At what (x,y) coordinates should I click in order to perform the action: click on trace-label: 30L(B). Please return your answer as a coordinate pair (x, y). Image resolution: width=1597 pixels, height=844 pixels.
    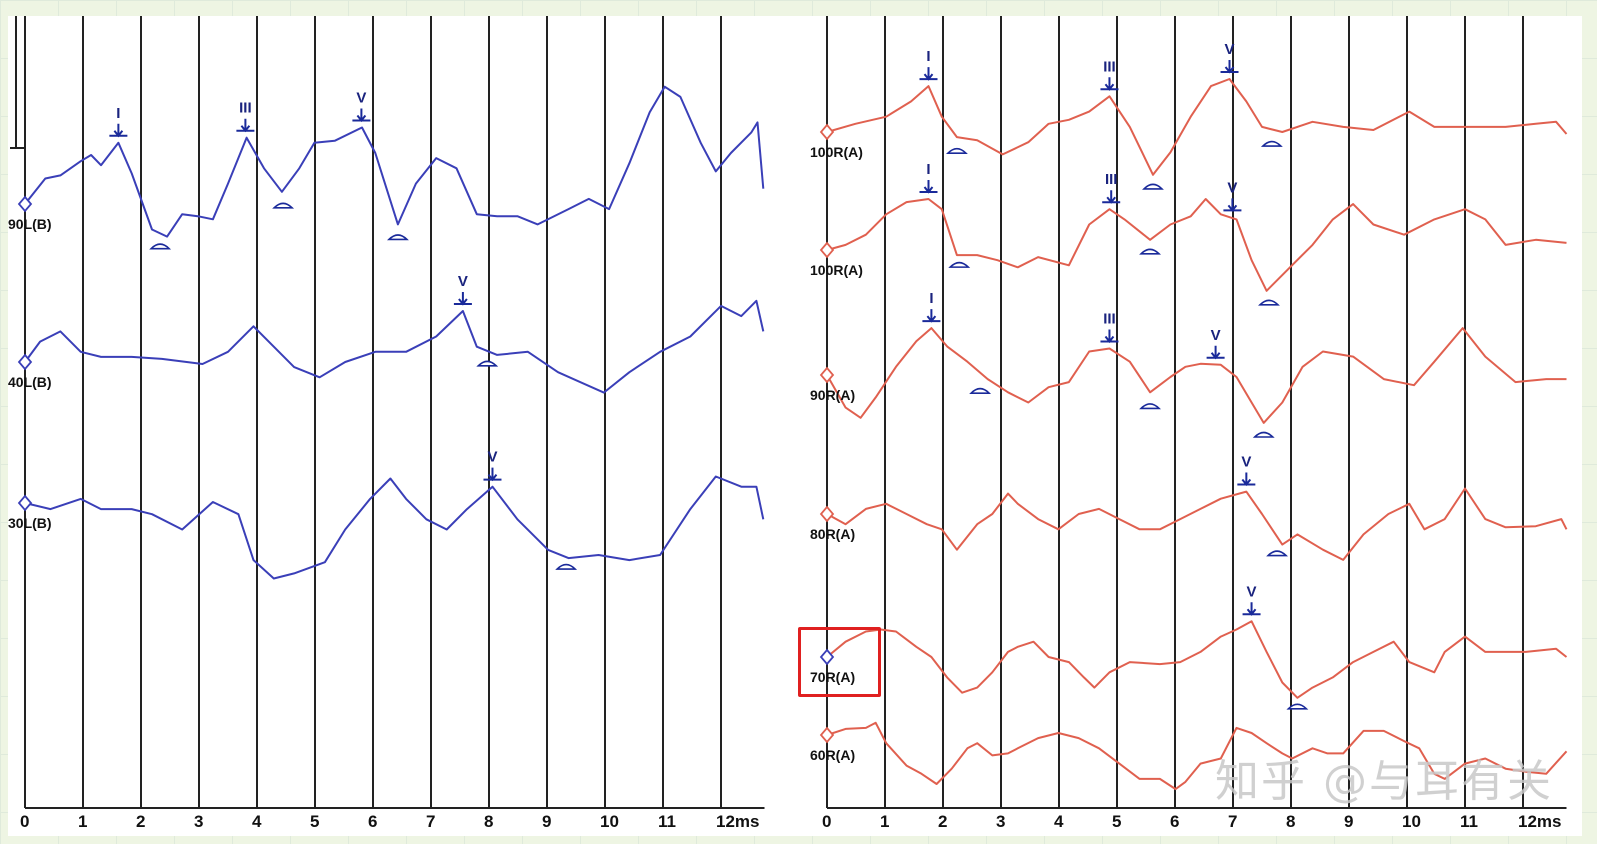
    Looking at the image, I should click on (30, 523).